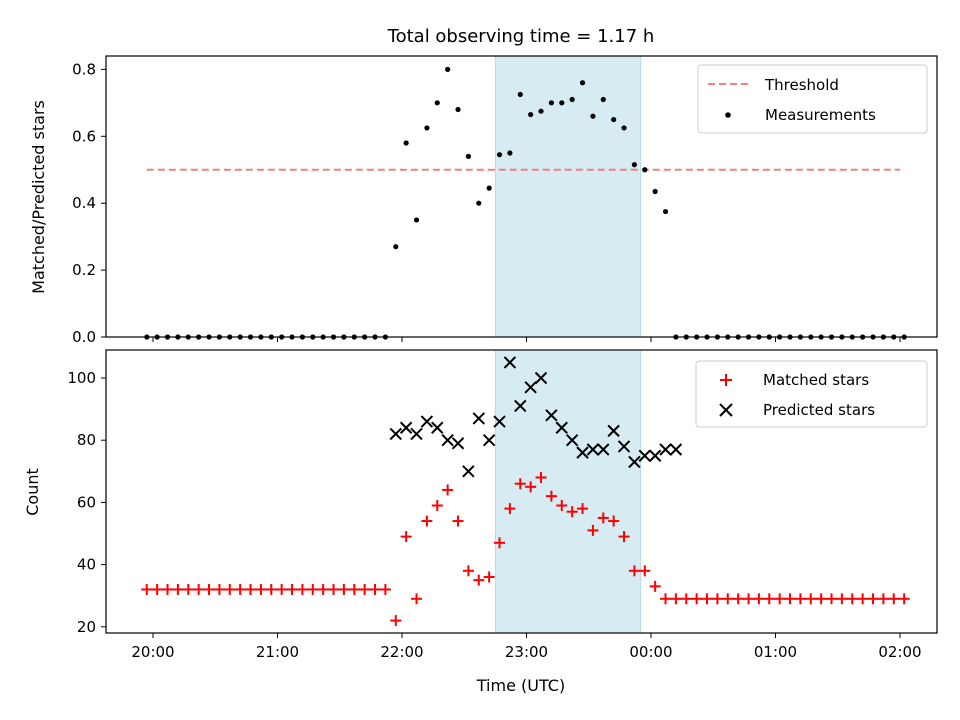 This screenshot has height=720, width=960. What do you see at coordinates (86, 565) in the screenshot?
I see `y-tick-label: 40` at bounding box center [86, 565].